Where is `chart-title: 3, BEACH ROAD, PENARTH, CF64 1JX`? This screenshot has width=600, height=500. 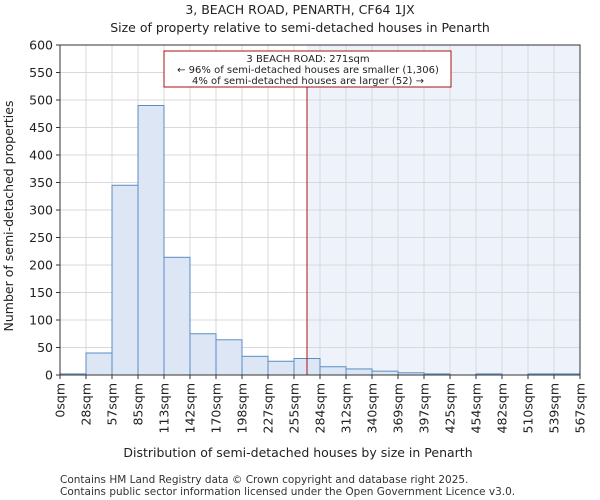
chart-title: 3, BEACH ROAD, PENARTH, CF64 1JX is located at coordinates (300, 9).